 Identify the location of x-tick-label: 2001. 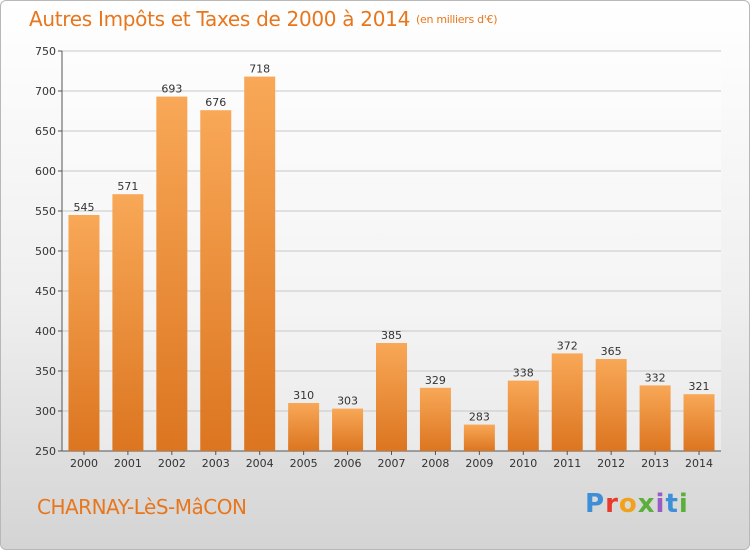
(128, 463).